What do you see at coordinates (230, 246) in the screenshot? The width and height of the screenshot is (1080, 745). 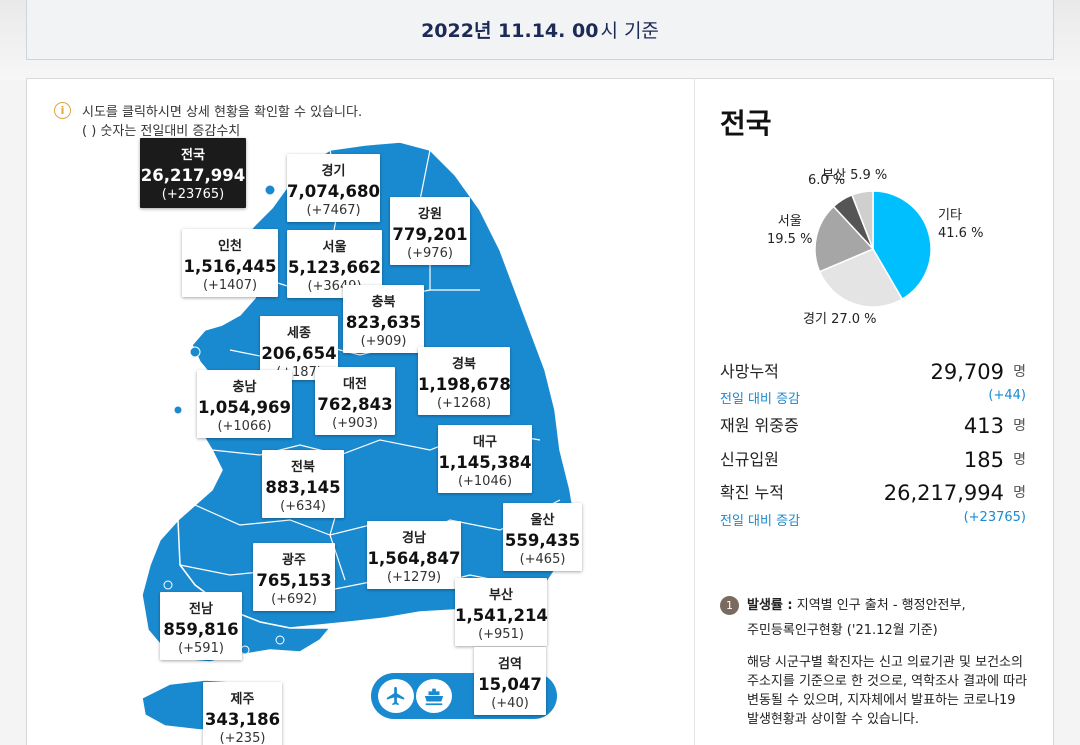 I see `region-name: 인천` at bounding box center [230, 246].